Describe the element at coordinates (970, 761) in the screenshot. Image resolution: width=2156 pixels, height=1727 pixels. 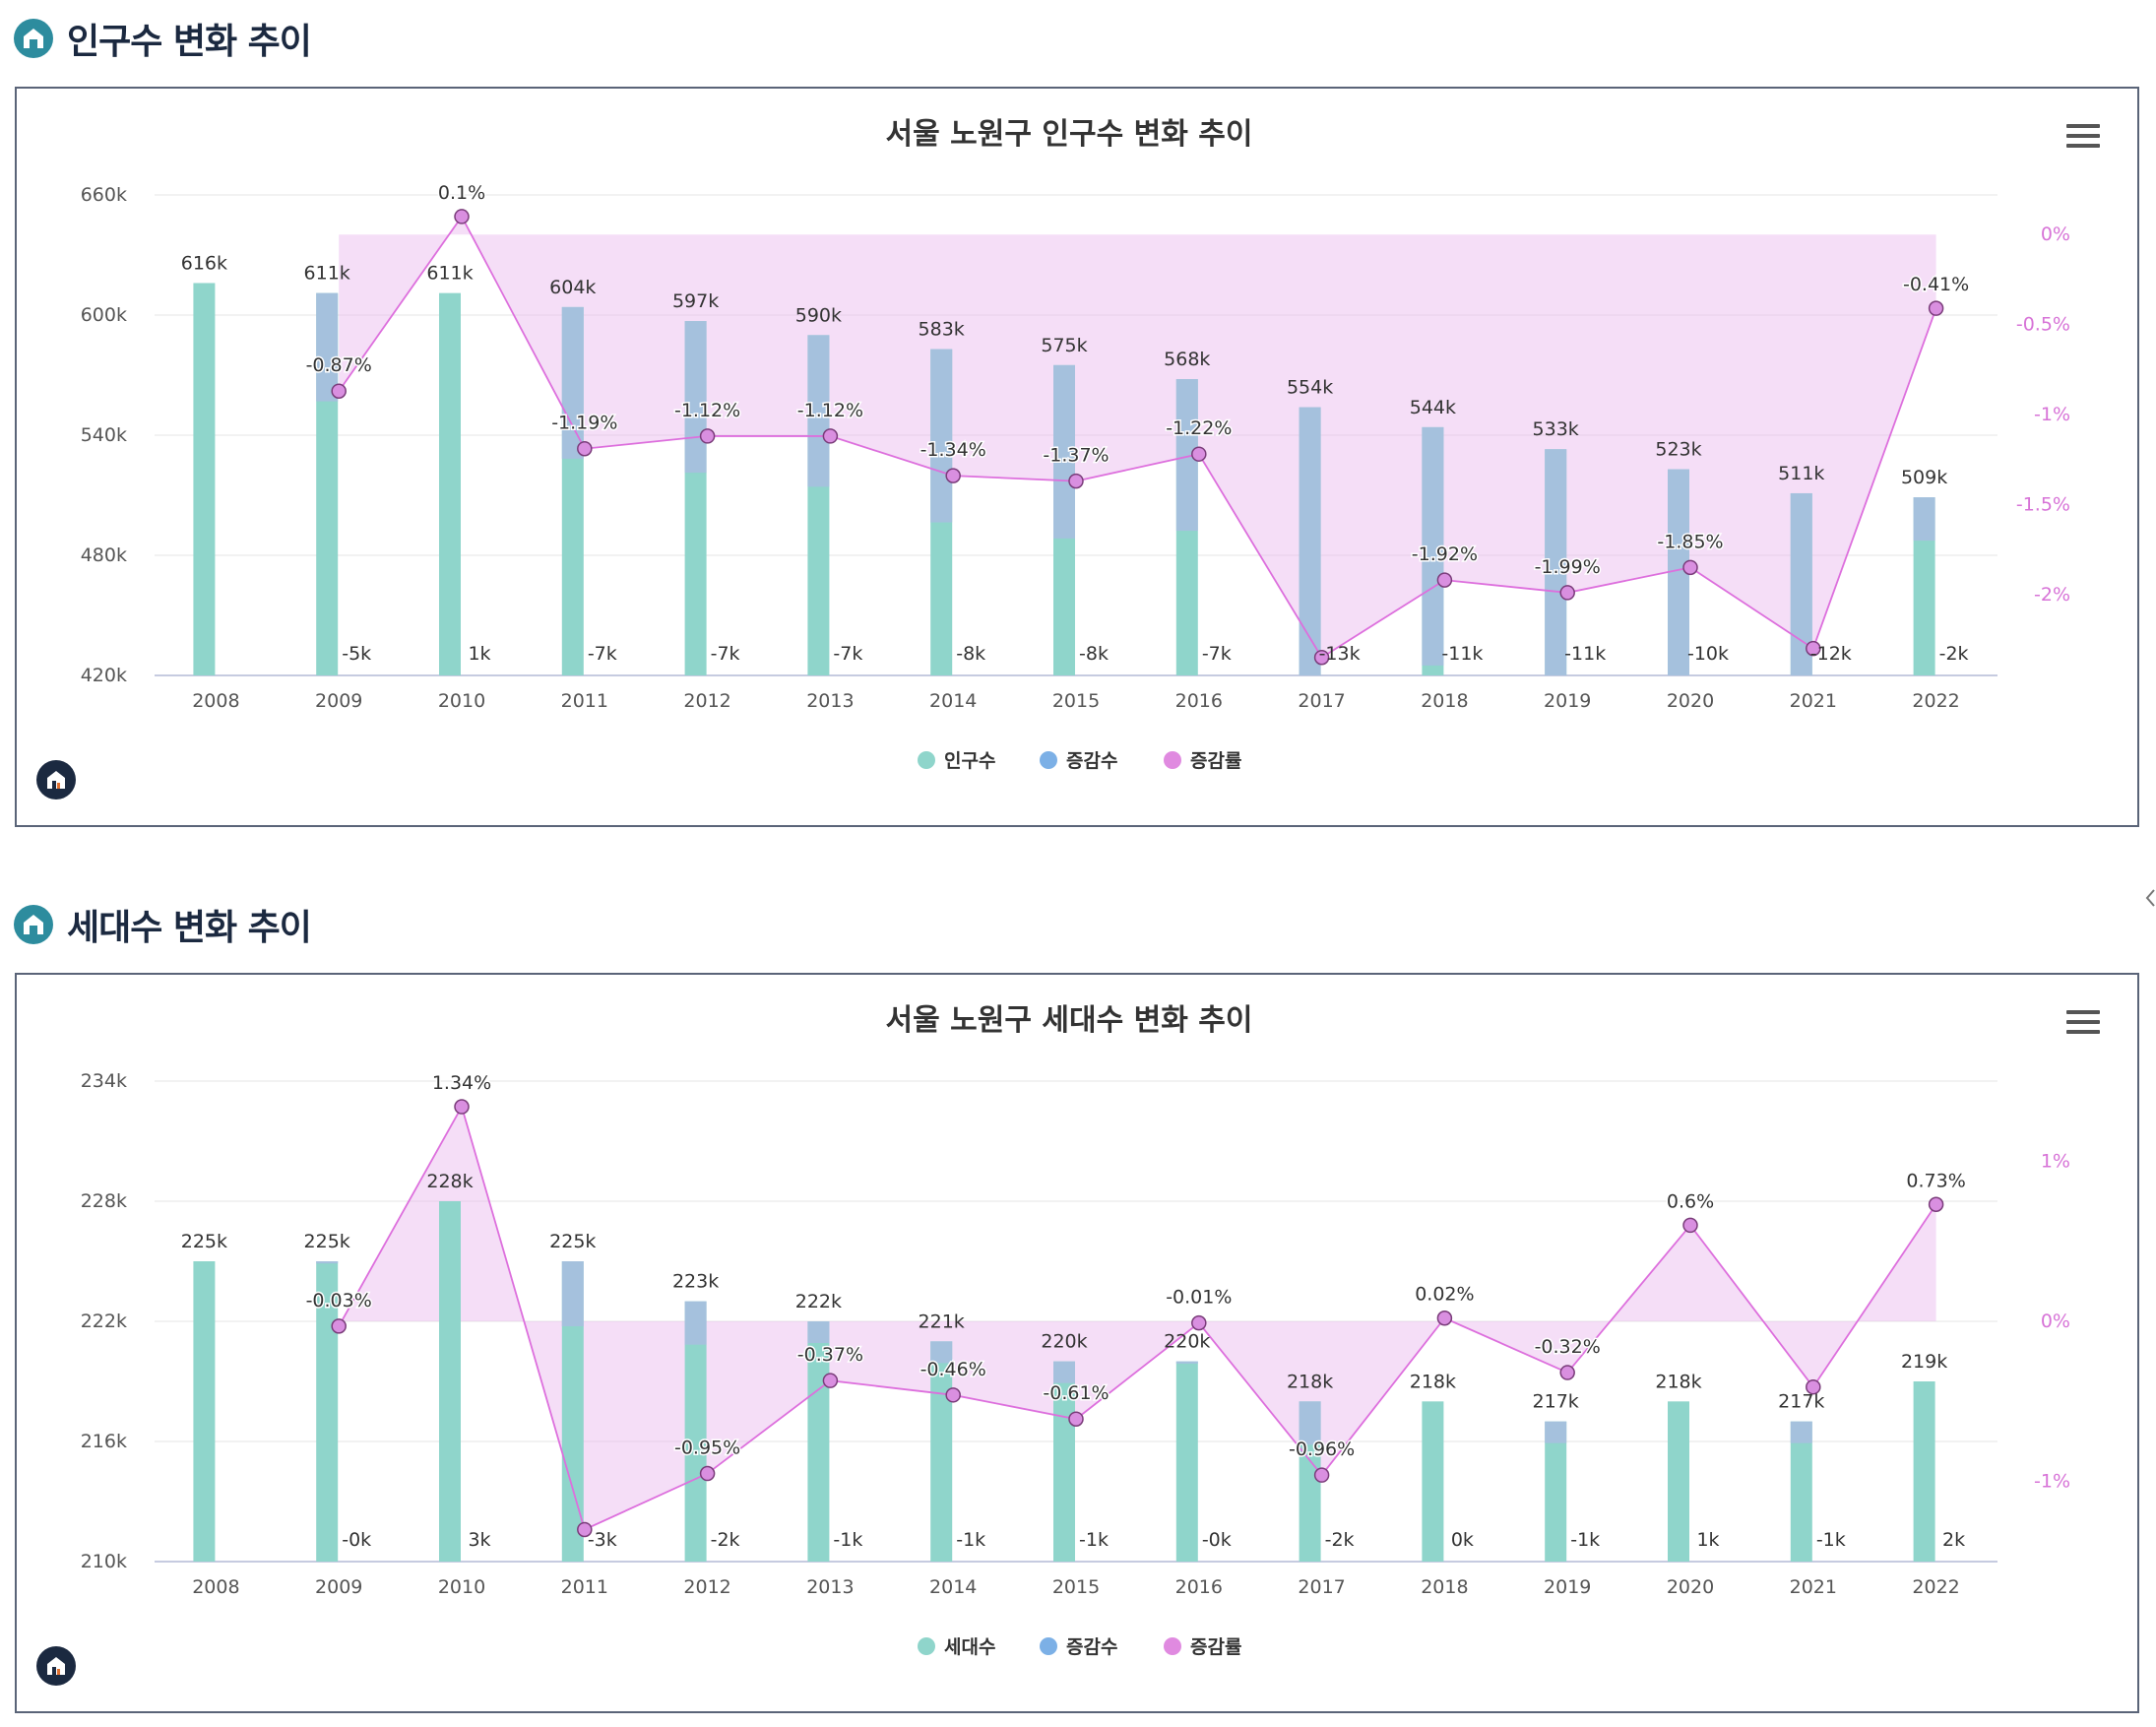
I see `legend-label: 인구수` at that location.